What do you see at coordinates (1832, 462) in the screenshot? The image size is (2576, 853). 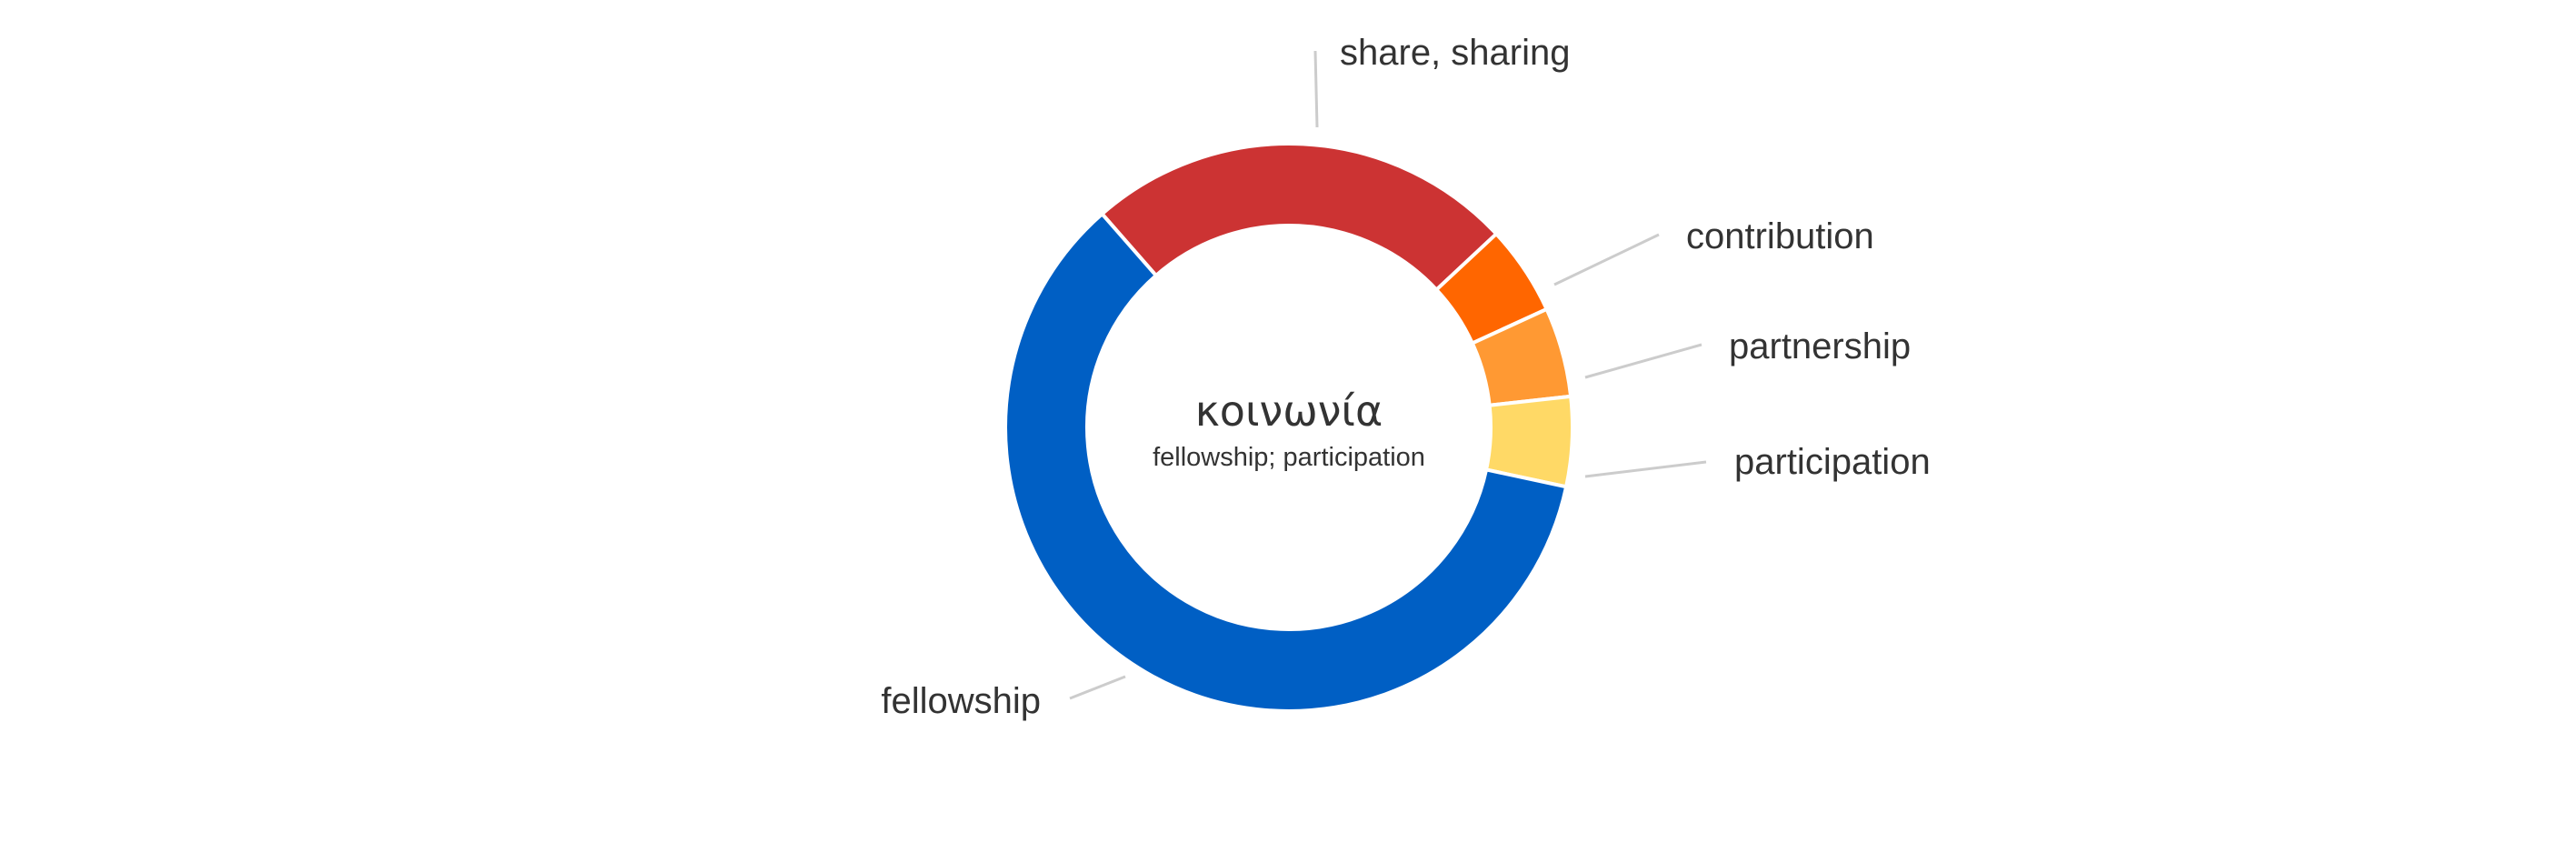 I see `slice-label-participation: participation` at bounding box center [1832, 462].